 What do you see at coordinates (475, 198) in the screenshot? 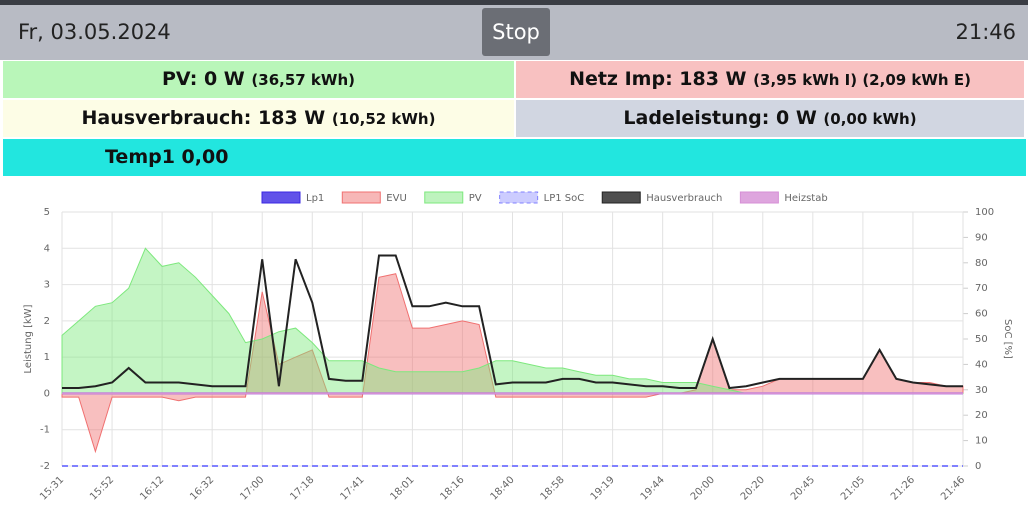
I see `legend-label: PV` at bounding box center [475, 198].